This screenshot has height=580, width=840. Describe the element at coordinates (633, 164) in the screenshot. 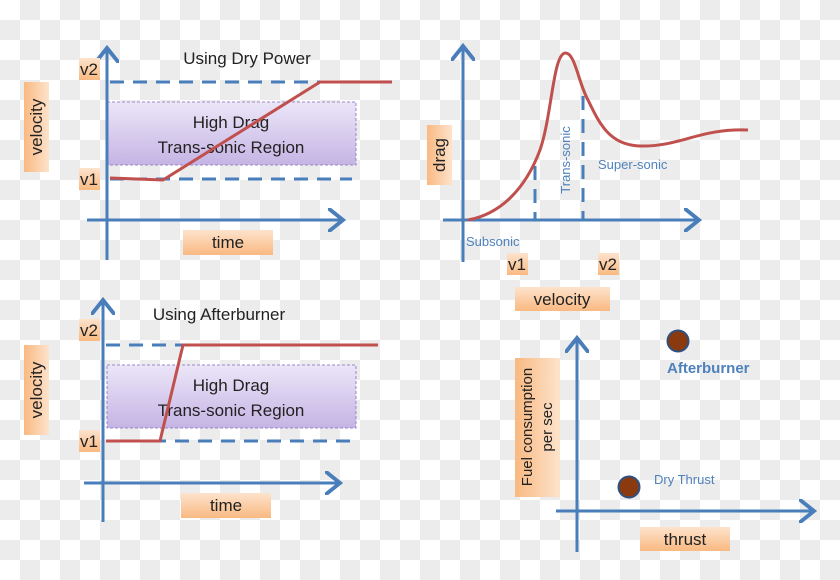

I see `supersonic-label: Super-sonic` at that location.